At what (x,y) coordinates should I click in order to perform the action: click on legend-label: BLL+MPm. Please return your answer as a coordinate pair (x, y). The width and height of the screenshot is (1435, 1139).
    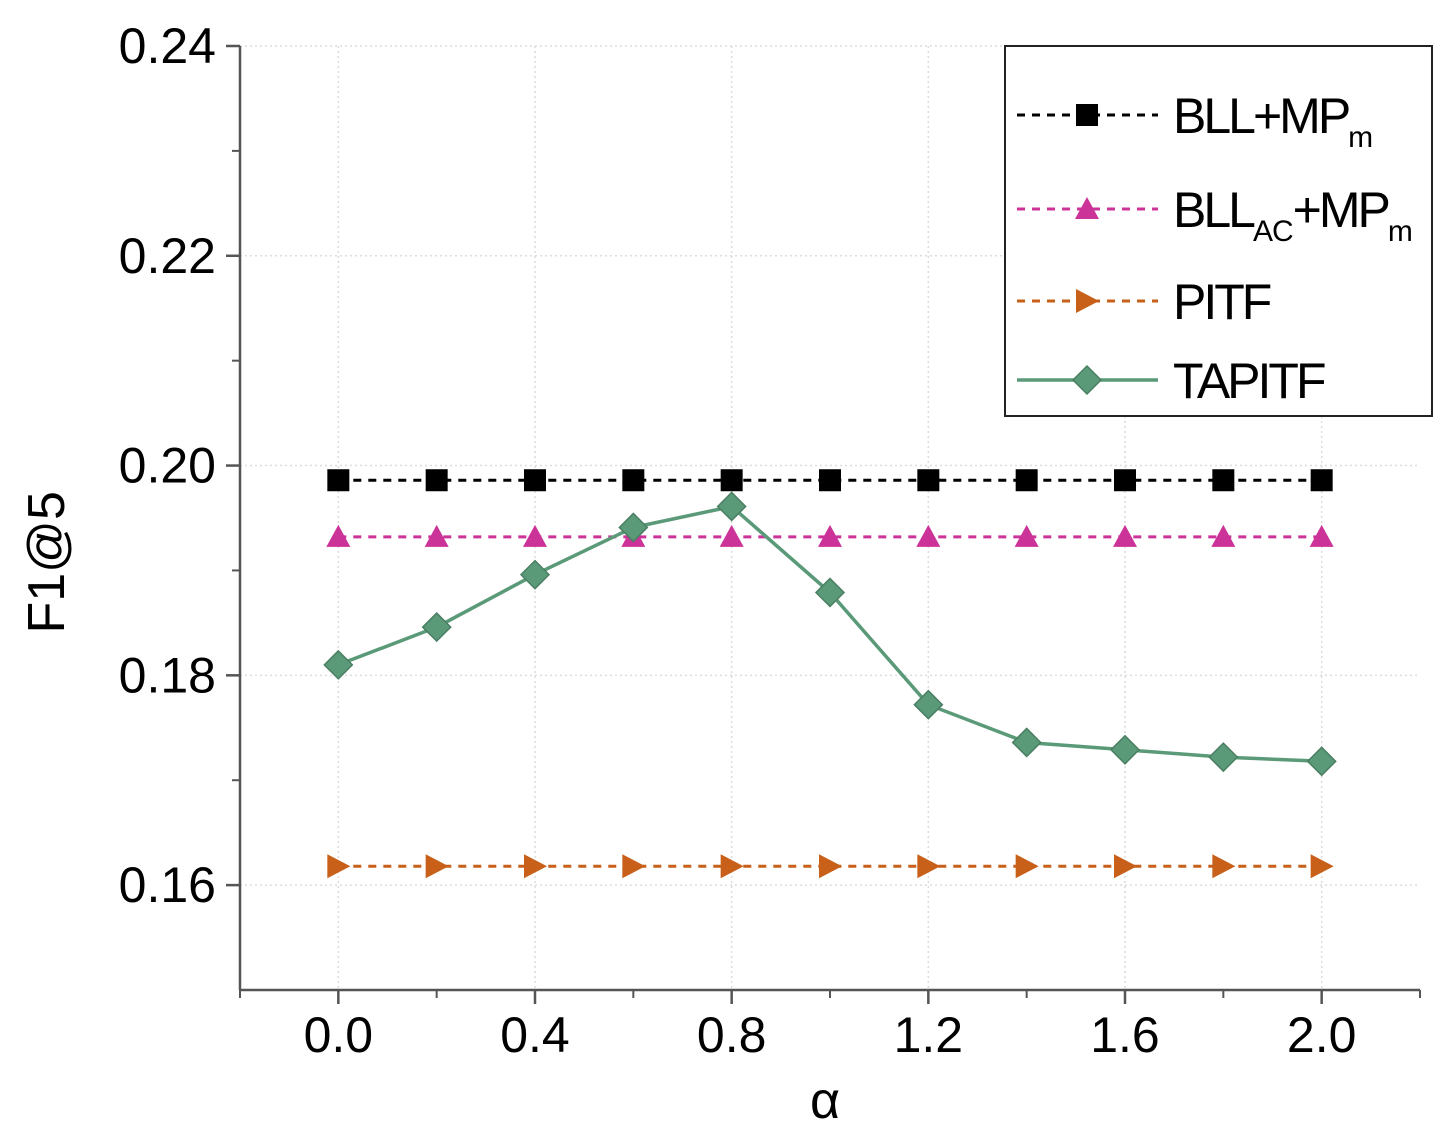
    Looking at the image, I should click on (1272, 121).